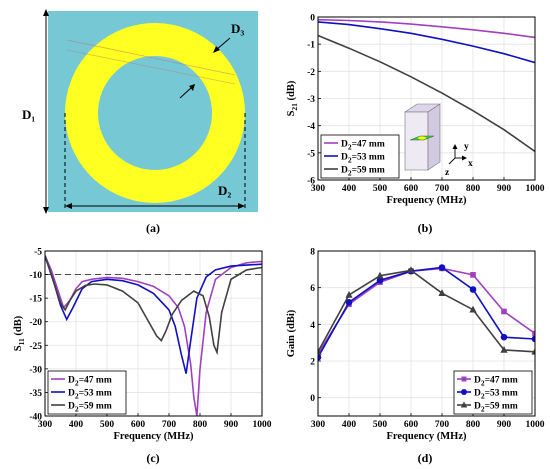 The image size is (550, 469). I want to click on caption-a: (a), so click(153, 228).